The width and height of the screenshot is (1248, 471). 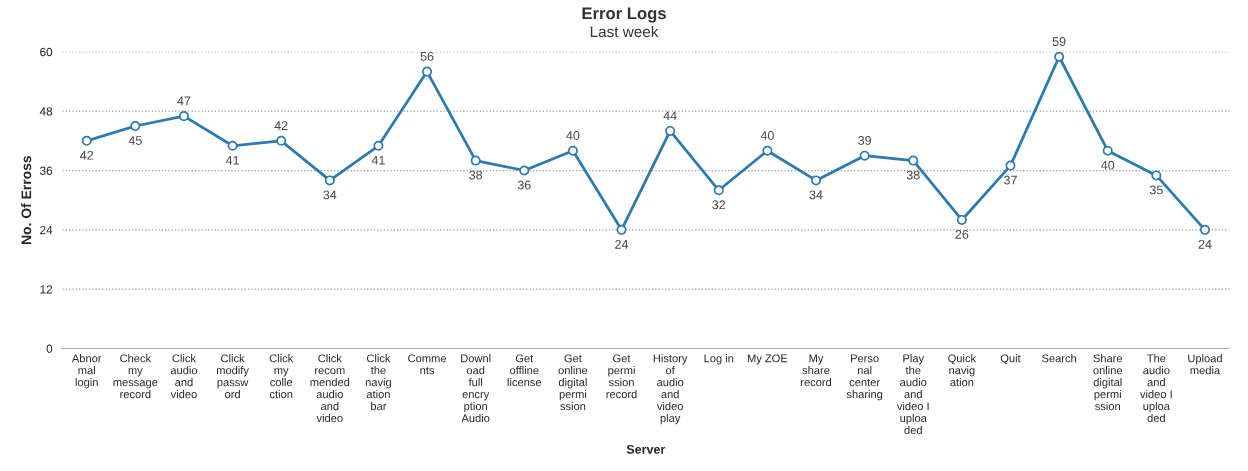 I want to click on data-label: 45, so click(x=135, y=140).